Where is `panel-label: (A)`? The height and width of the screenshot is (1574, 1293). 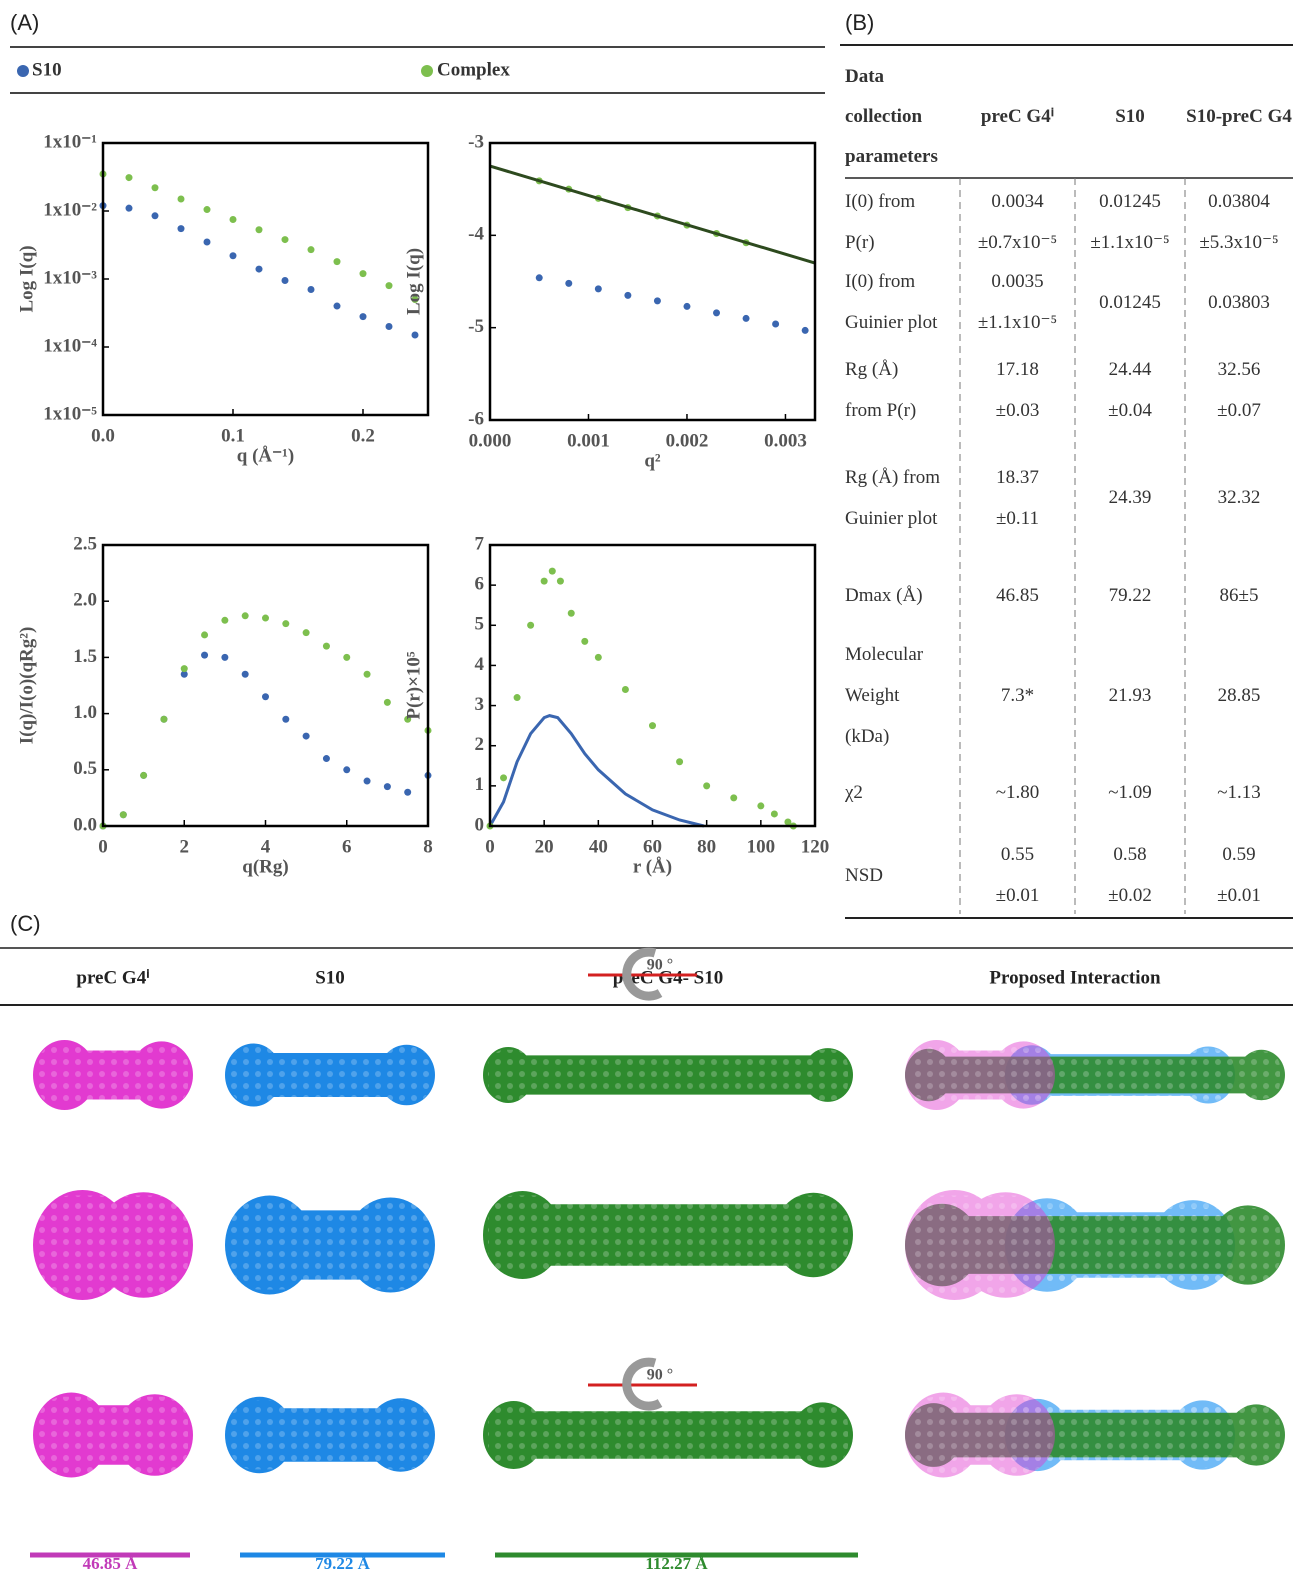
panel-label: (A) is located at coordinates (24, 22).